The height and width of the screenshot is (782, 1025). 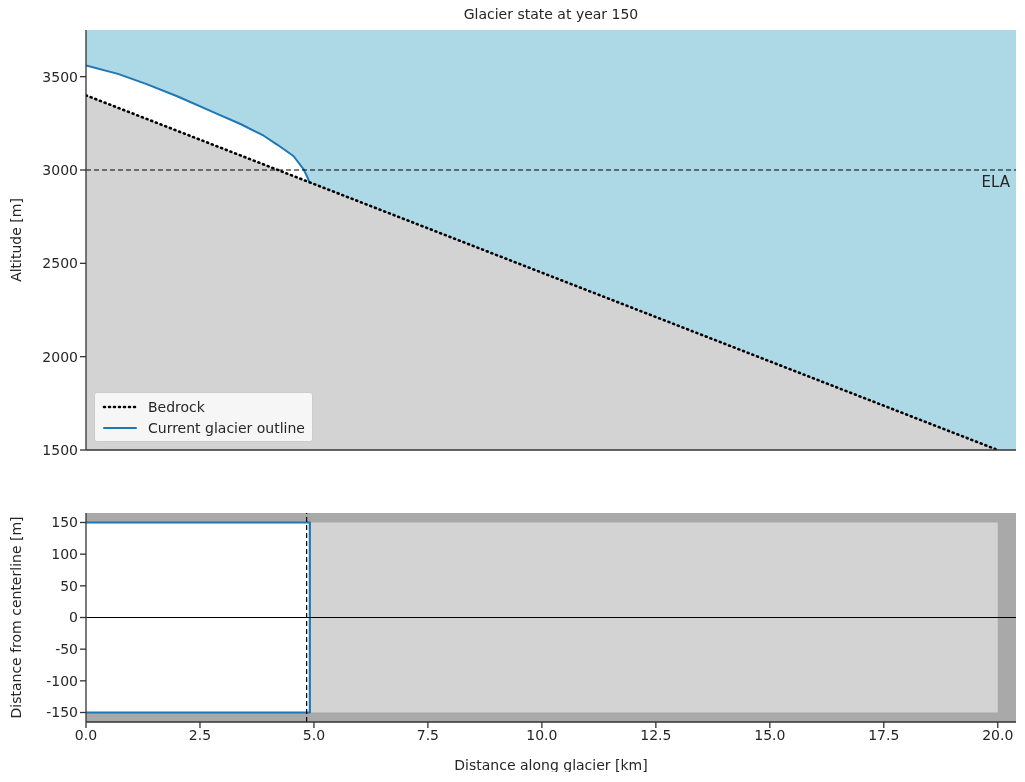 What do you see at coordinates (428, 734) in the screenshot?
I see `x-tick-label: 7.5` at bounding box center [428, 734].